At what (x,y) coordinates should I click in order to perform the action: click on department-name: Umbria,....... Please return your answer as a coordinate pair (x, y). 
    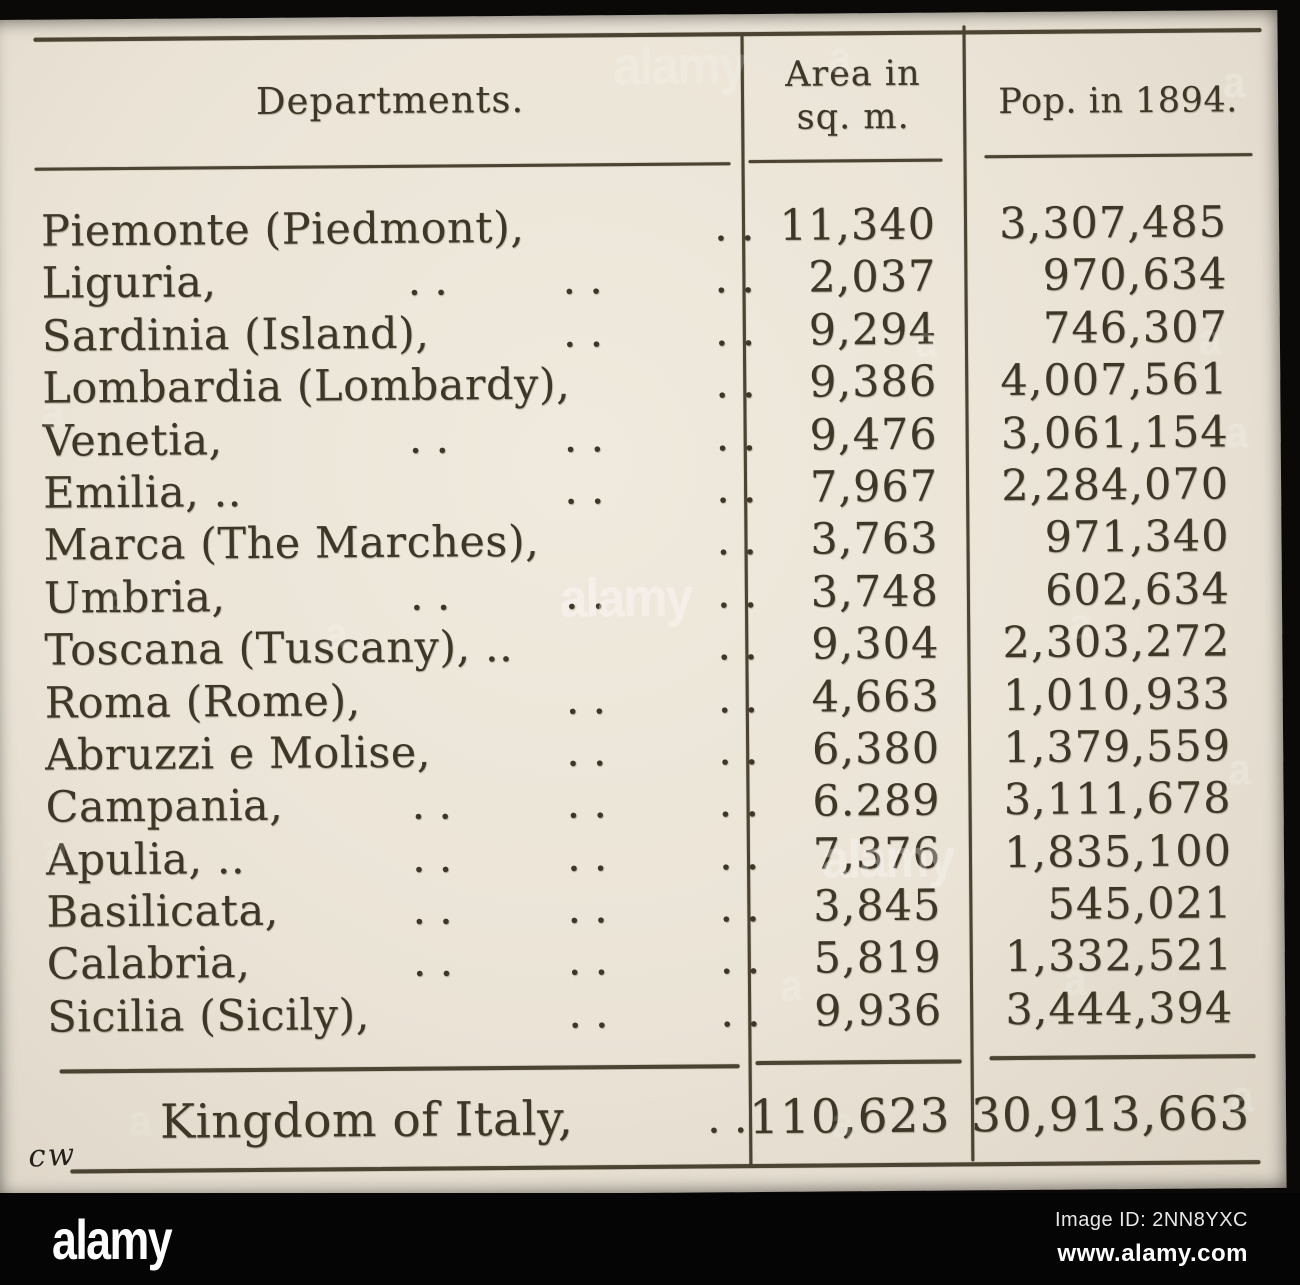
    Looking at the image, I should click on (404, 596).